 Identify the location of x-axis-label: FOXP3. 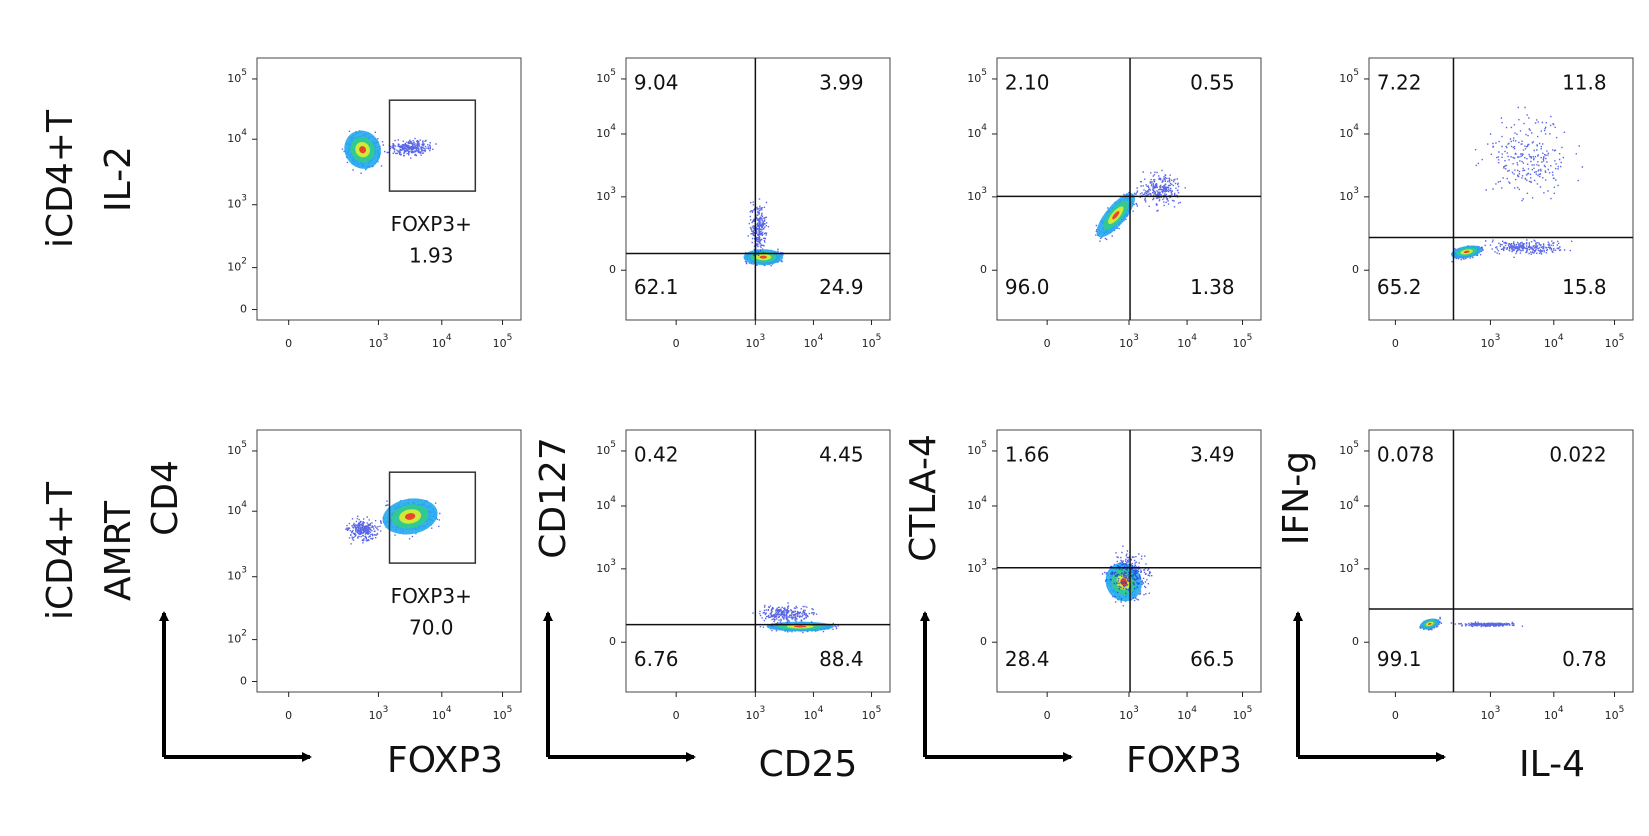
(1184, 760).